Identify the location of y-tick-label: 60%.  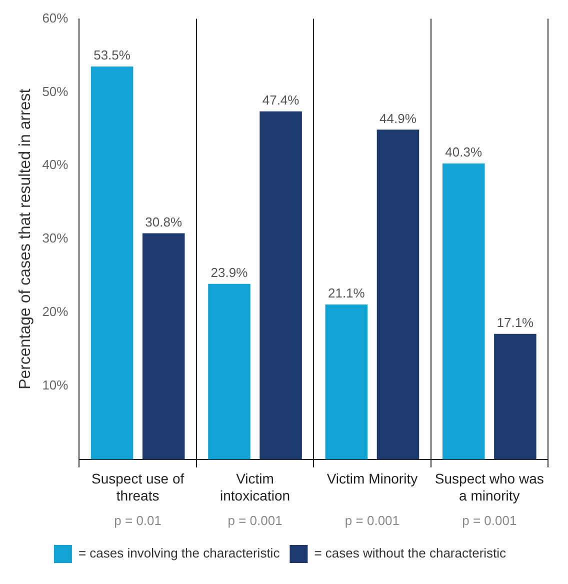
(55, 18).